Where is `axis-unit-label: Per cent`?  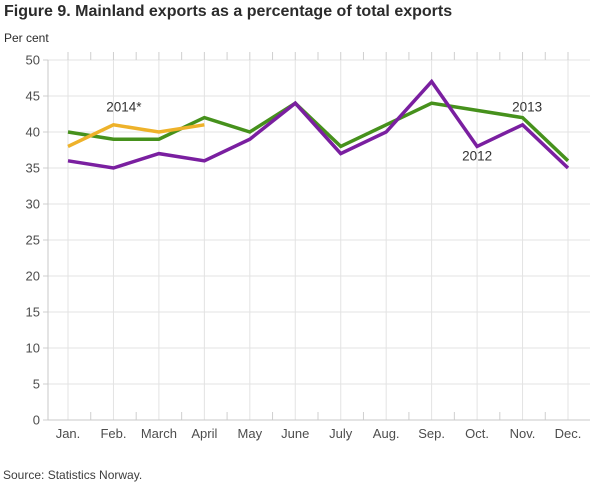
axis-unit-label: Per cent is located at coordinates (26, 38).